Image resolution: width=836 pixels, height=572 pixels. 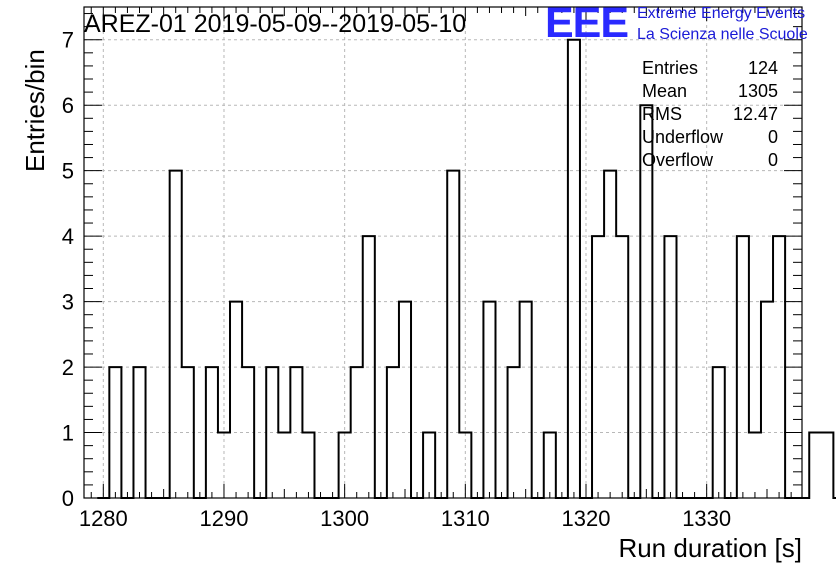 What do you see at coordinates (68, 367) in the screenshot?
I see `y-tick-label: 2` at bounding box center [68, 367].